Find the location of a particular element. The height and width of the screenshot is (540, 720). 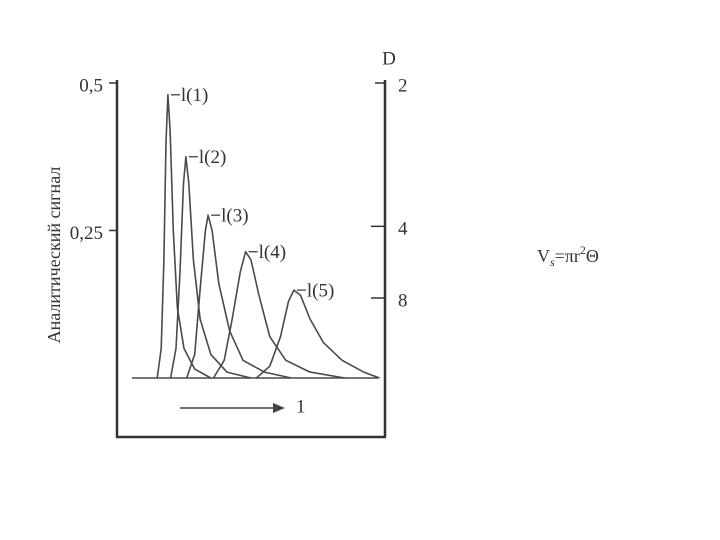

peak-label: l(2) is located at coordinates (212, 157).